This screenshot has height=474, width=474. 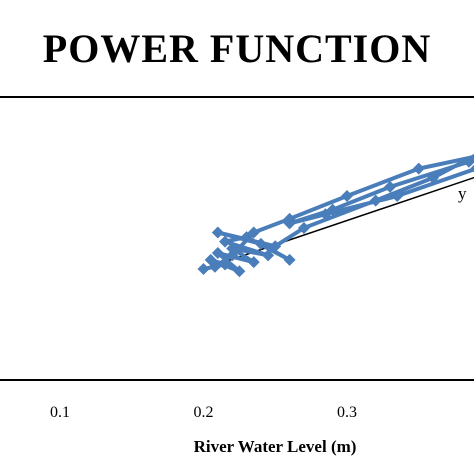 I want to click on chart-title: POWER FUNCTION, so click(x=237, y=48).